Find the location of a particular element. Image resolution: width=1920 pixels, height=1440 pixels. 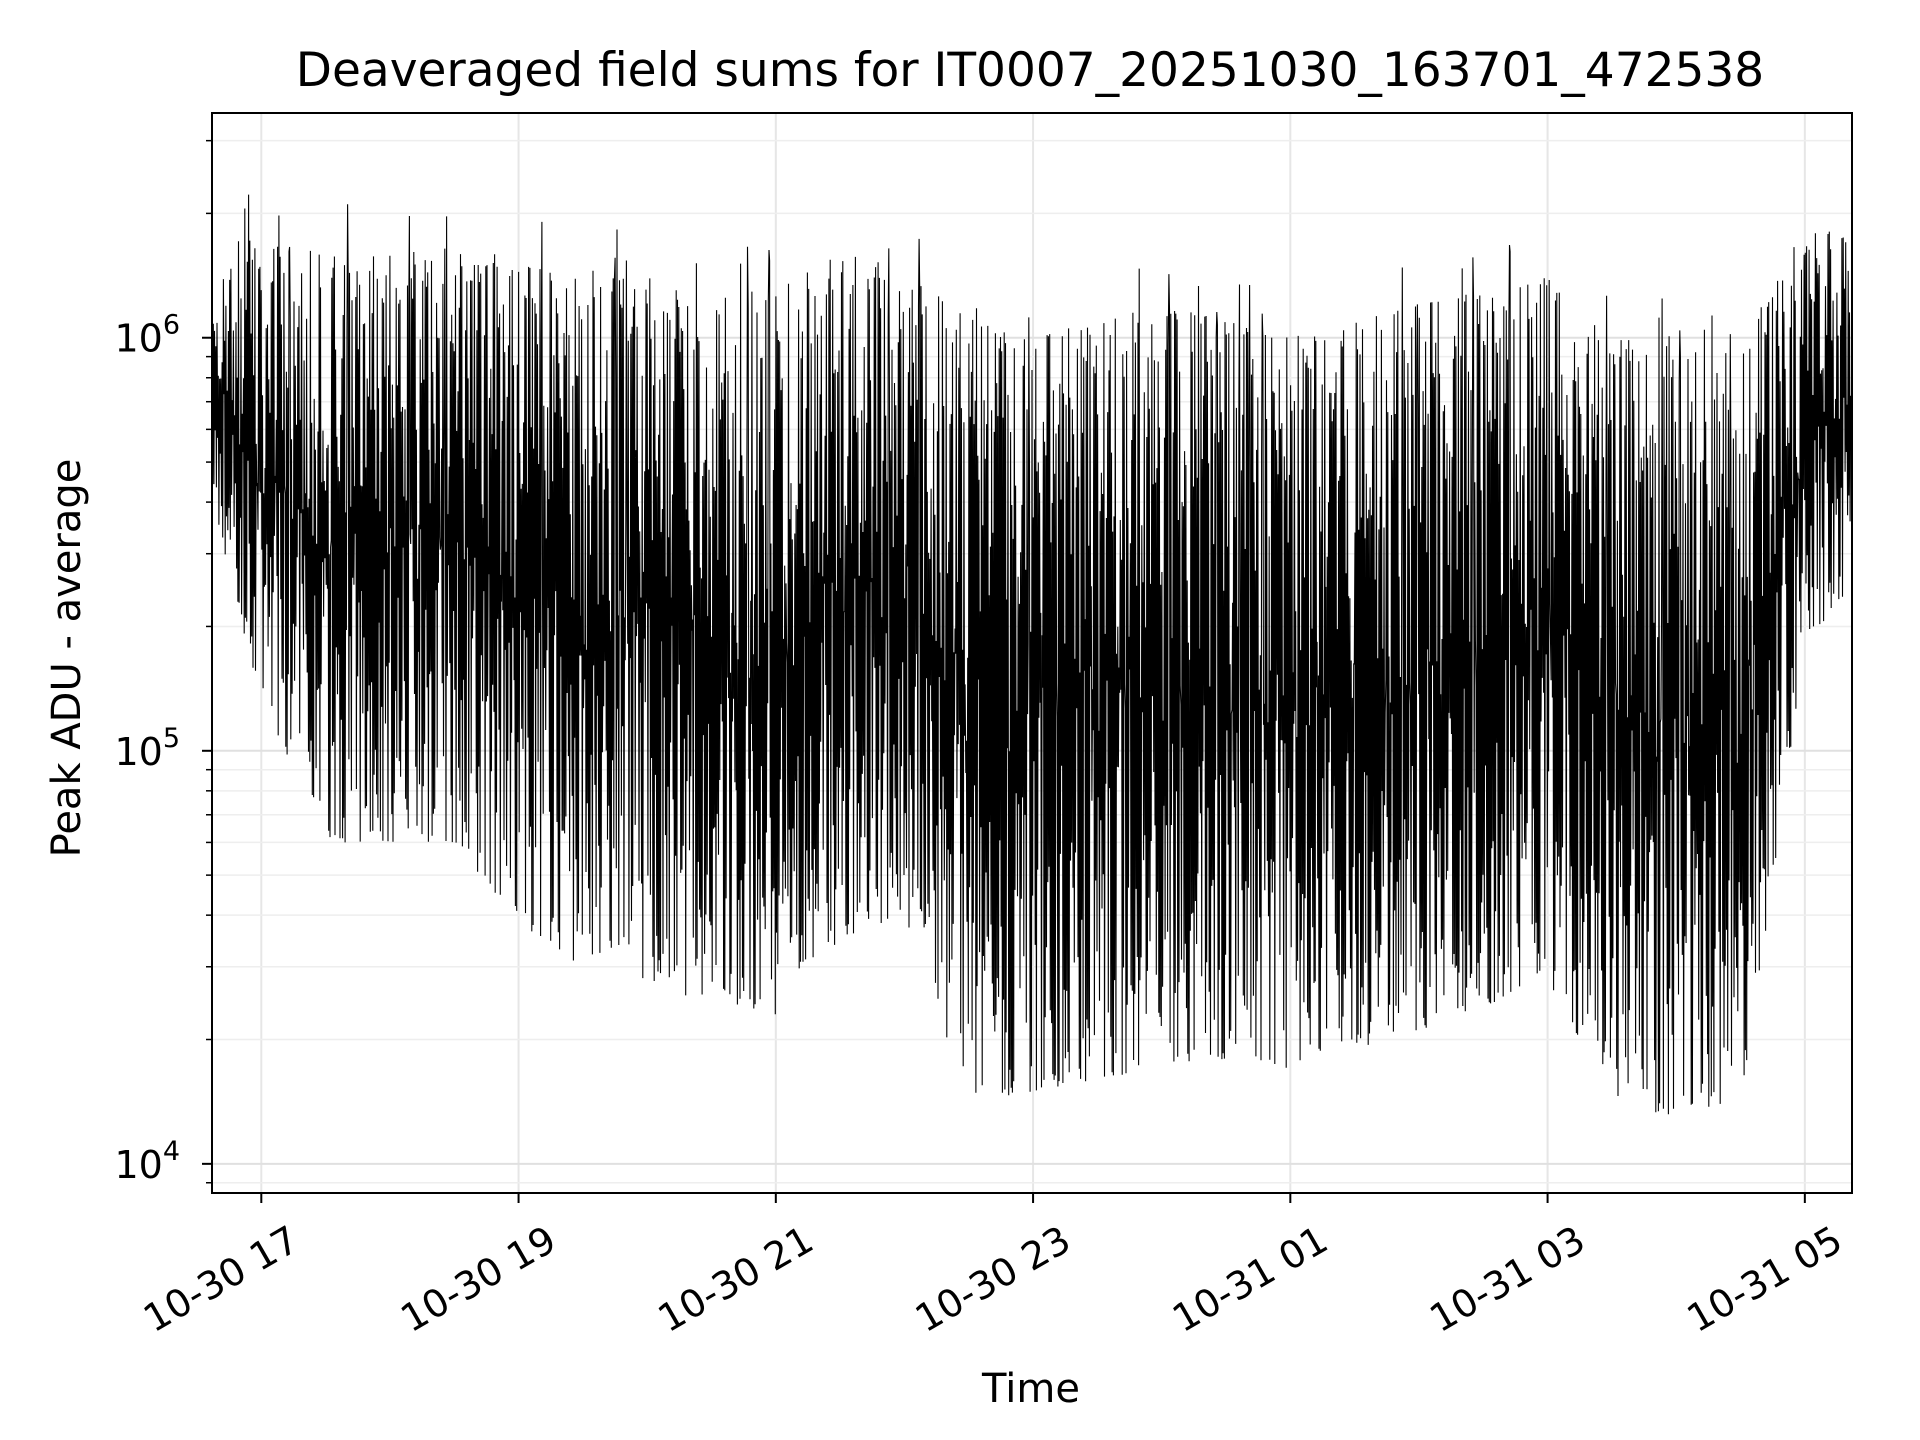

x-tick-label: 10-31 01 is located at coordinates (1250, 1279).